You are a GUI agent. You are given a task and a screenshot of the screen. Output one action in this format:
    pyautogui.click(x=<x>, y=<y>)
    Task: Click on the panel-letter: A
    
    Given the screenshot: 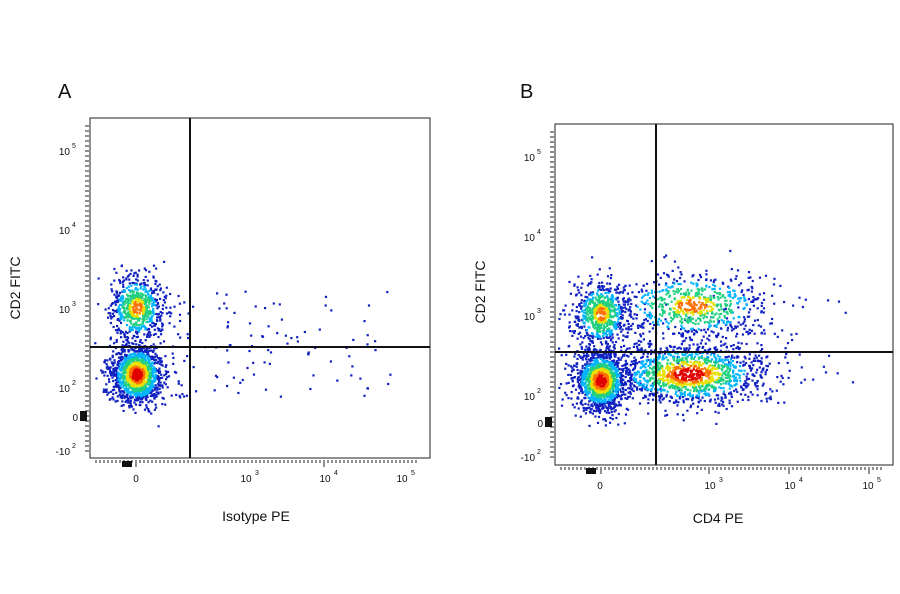 What is the action you would take?
    pyautogui.click(x=65, y=92)
    